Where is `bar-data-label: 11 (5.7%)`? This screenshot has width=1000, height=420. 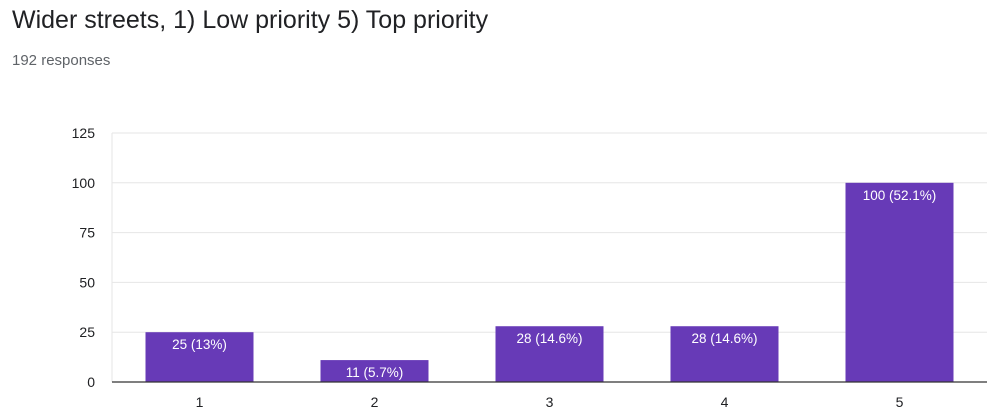
bar-data-label: 11 (5.7%) is located at coordinates (375, 372).